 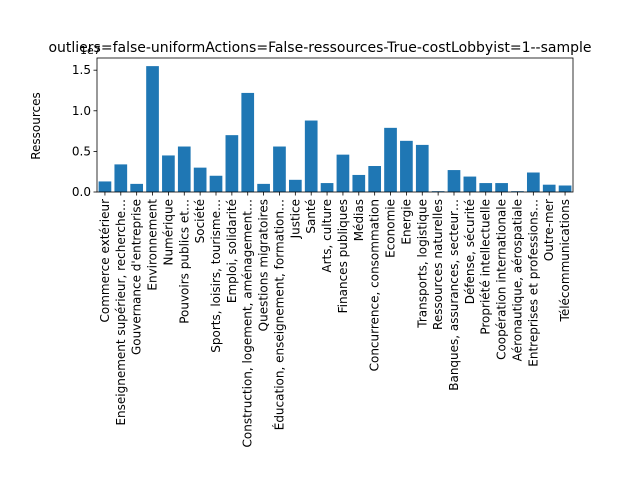 I want to click on x-tick-label: Transports, logistique, so click(x=422, y=264).